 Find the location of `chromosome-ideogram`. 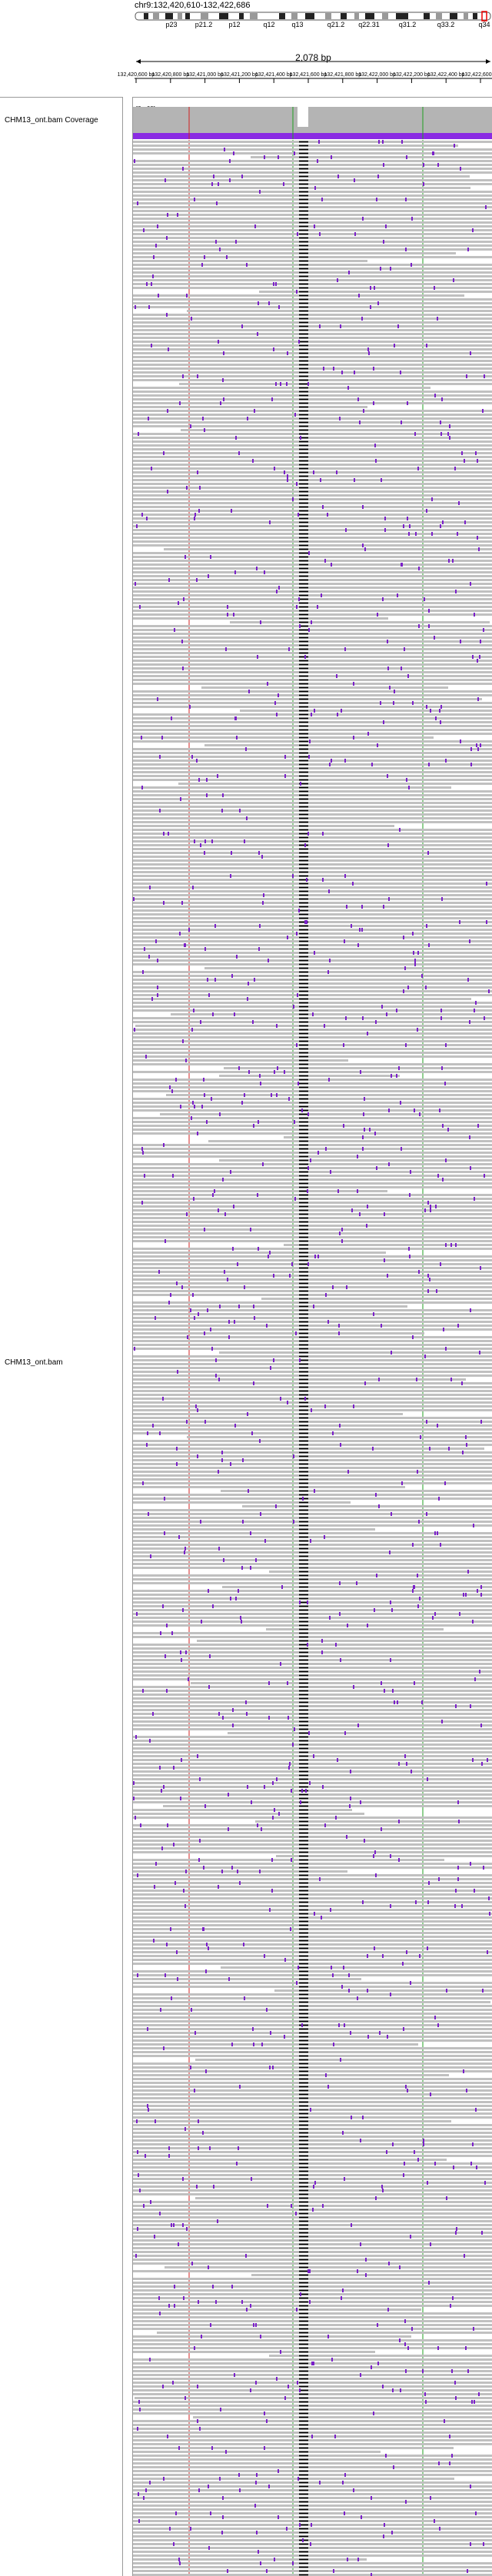

chromosome-ideogram is located at coordinates (313, 17).